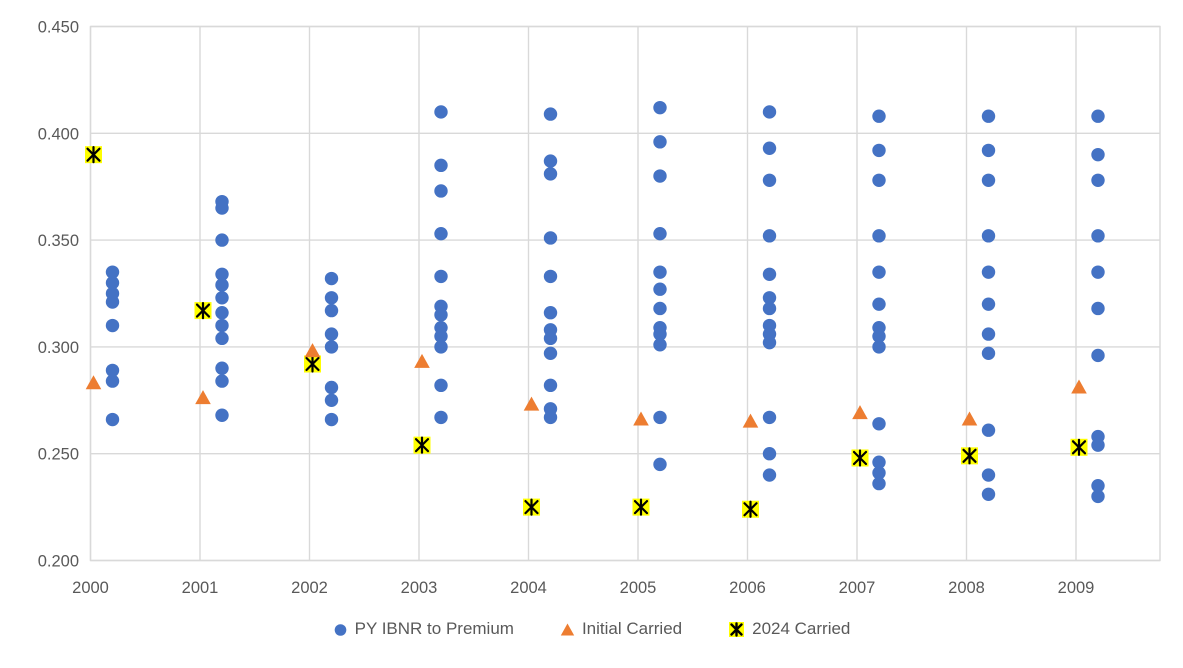 Image resolution: width=1183 pixels, height=668 pixels. Describe the element at coordinates (423, 629) in the screenshot. I see `legend-item-py-ibnr-to-premium: PY IBNR to Premium` at that location.